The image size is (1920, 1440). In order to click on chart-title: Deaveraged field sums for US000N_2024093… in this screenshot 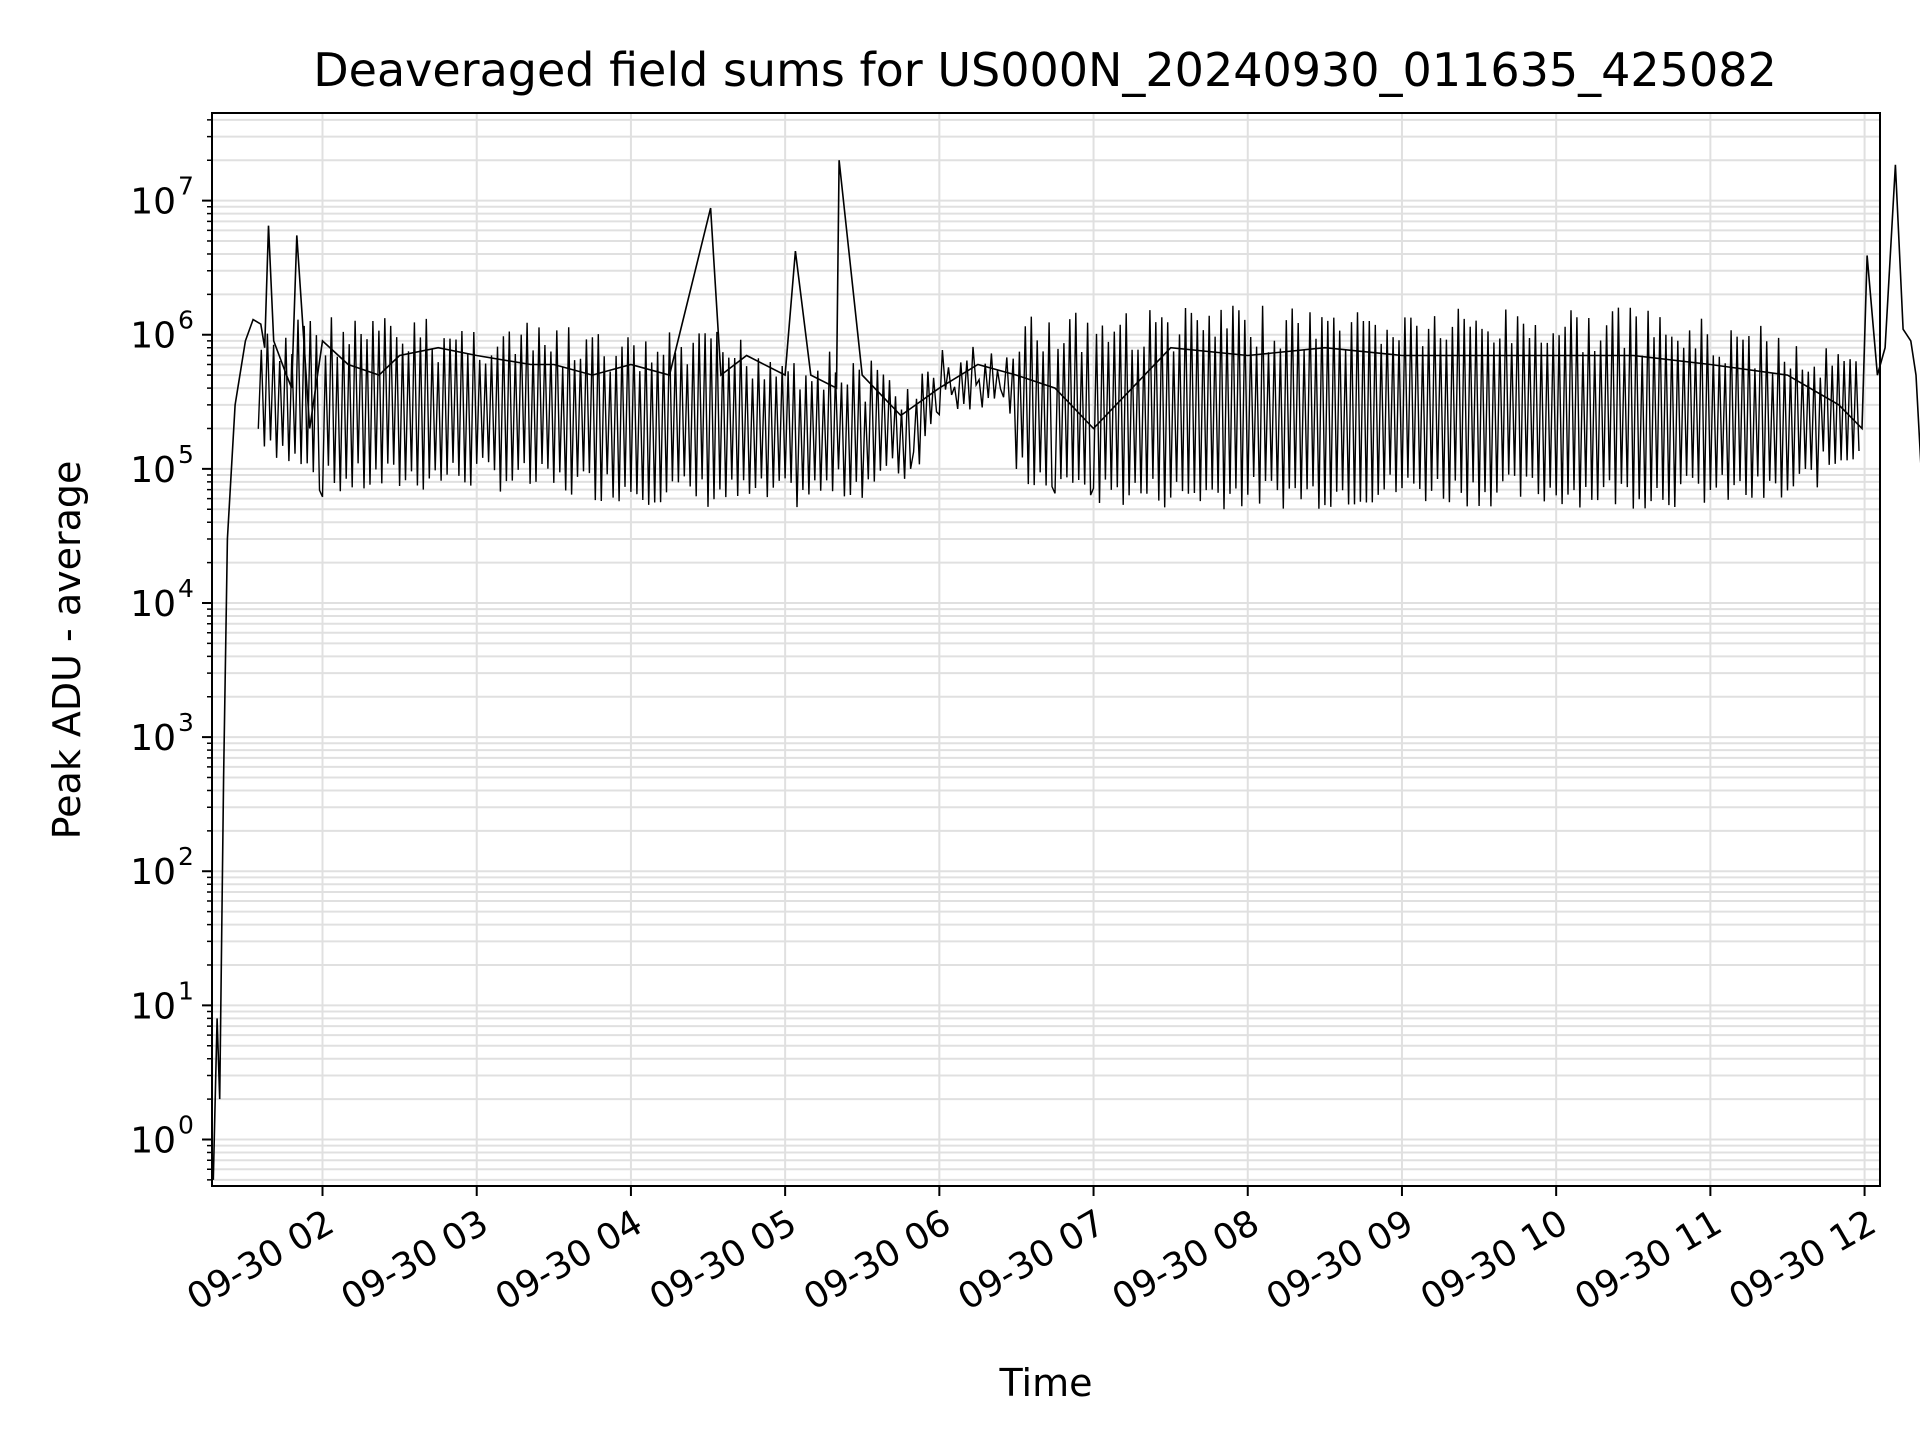, I will do `click(1045, 70)`.